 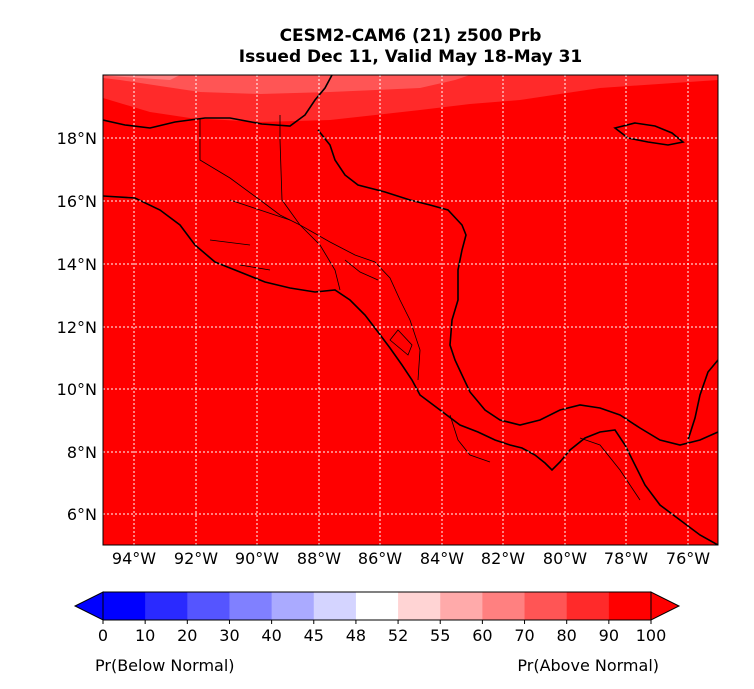 What do you see at coordinates (565, 558) in the screenshot?
I see `lon-tick: 80°W` at bounding box center [565, 558].